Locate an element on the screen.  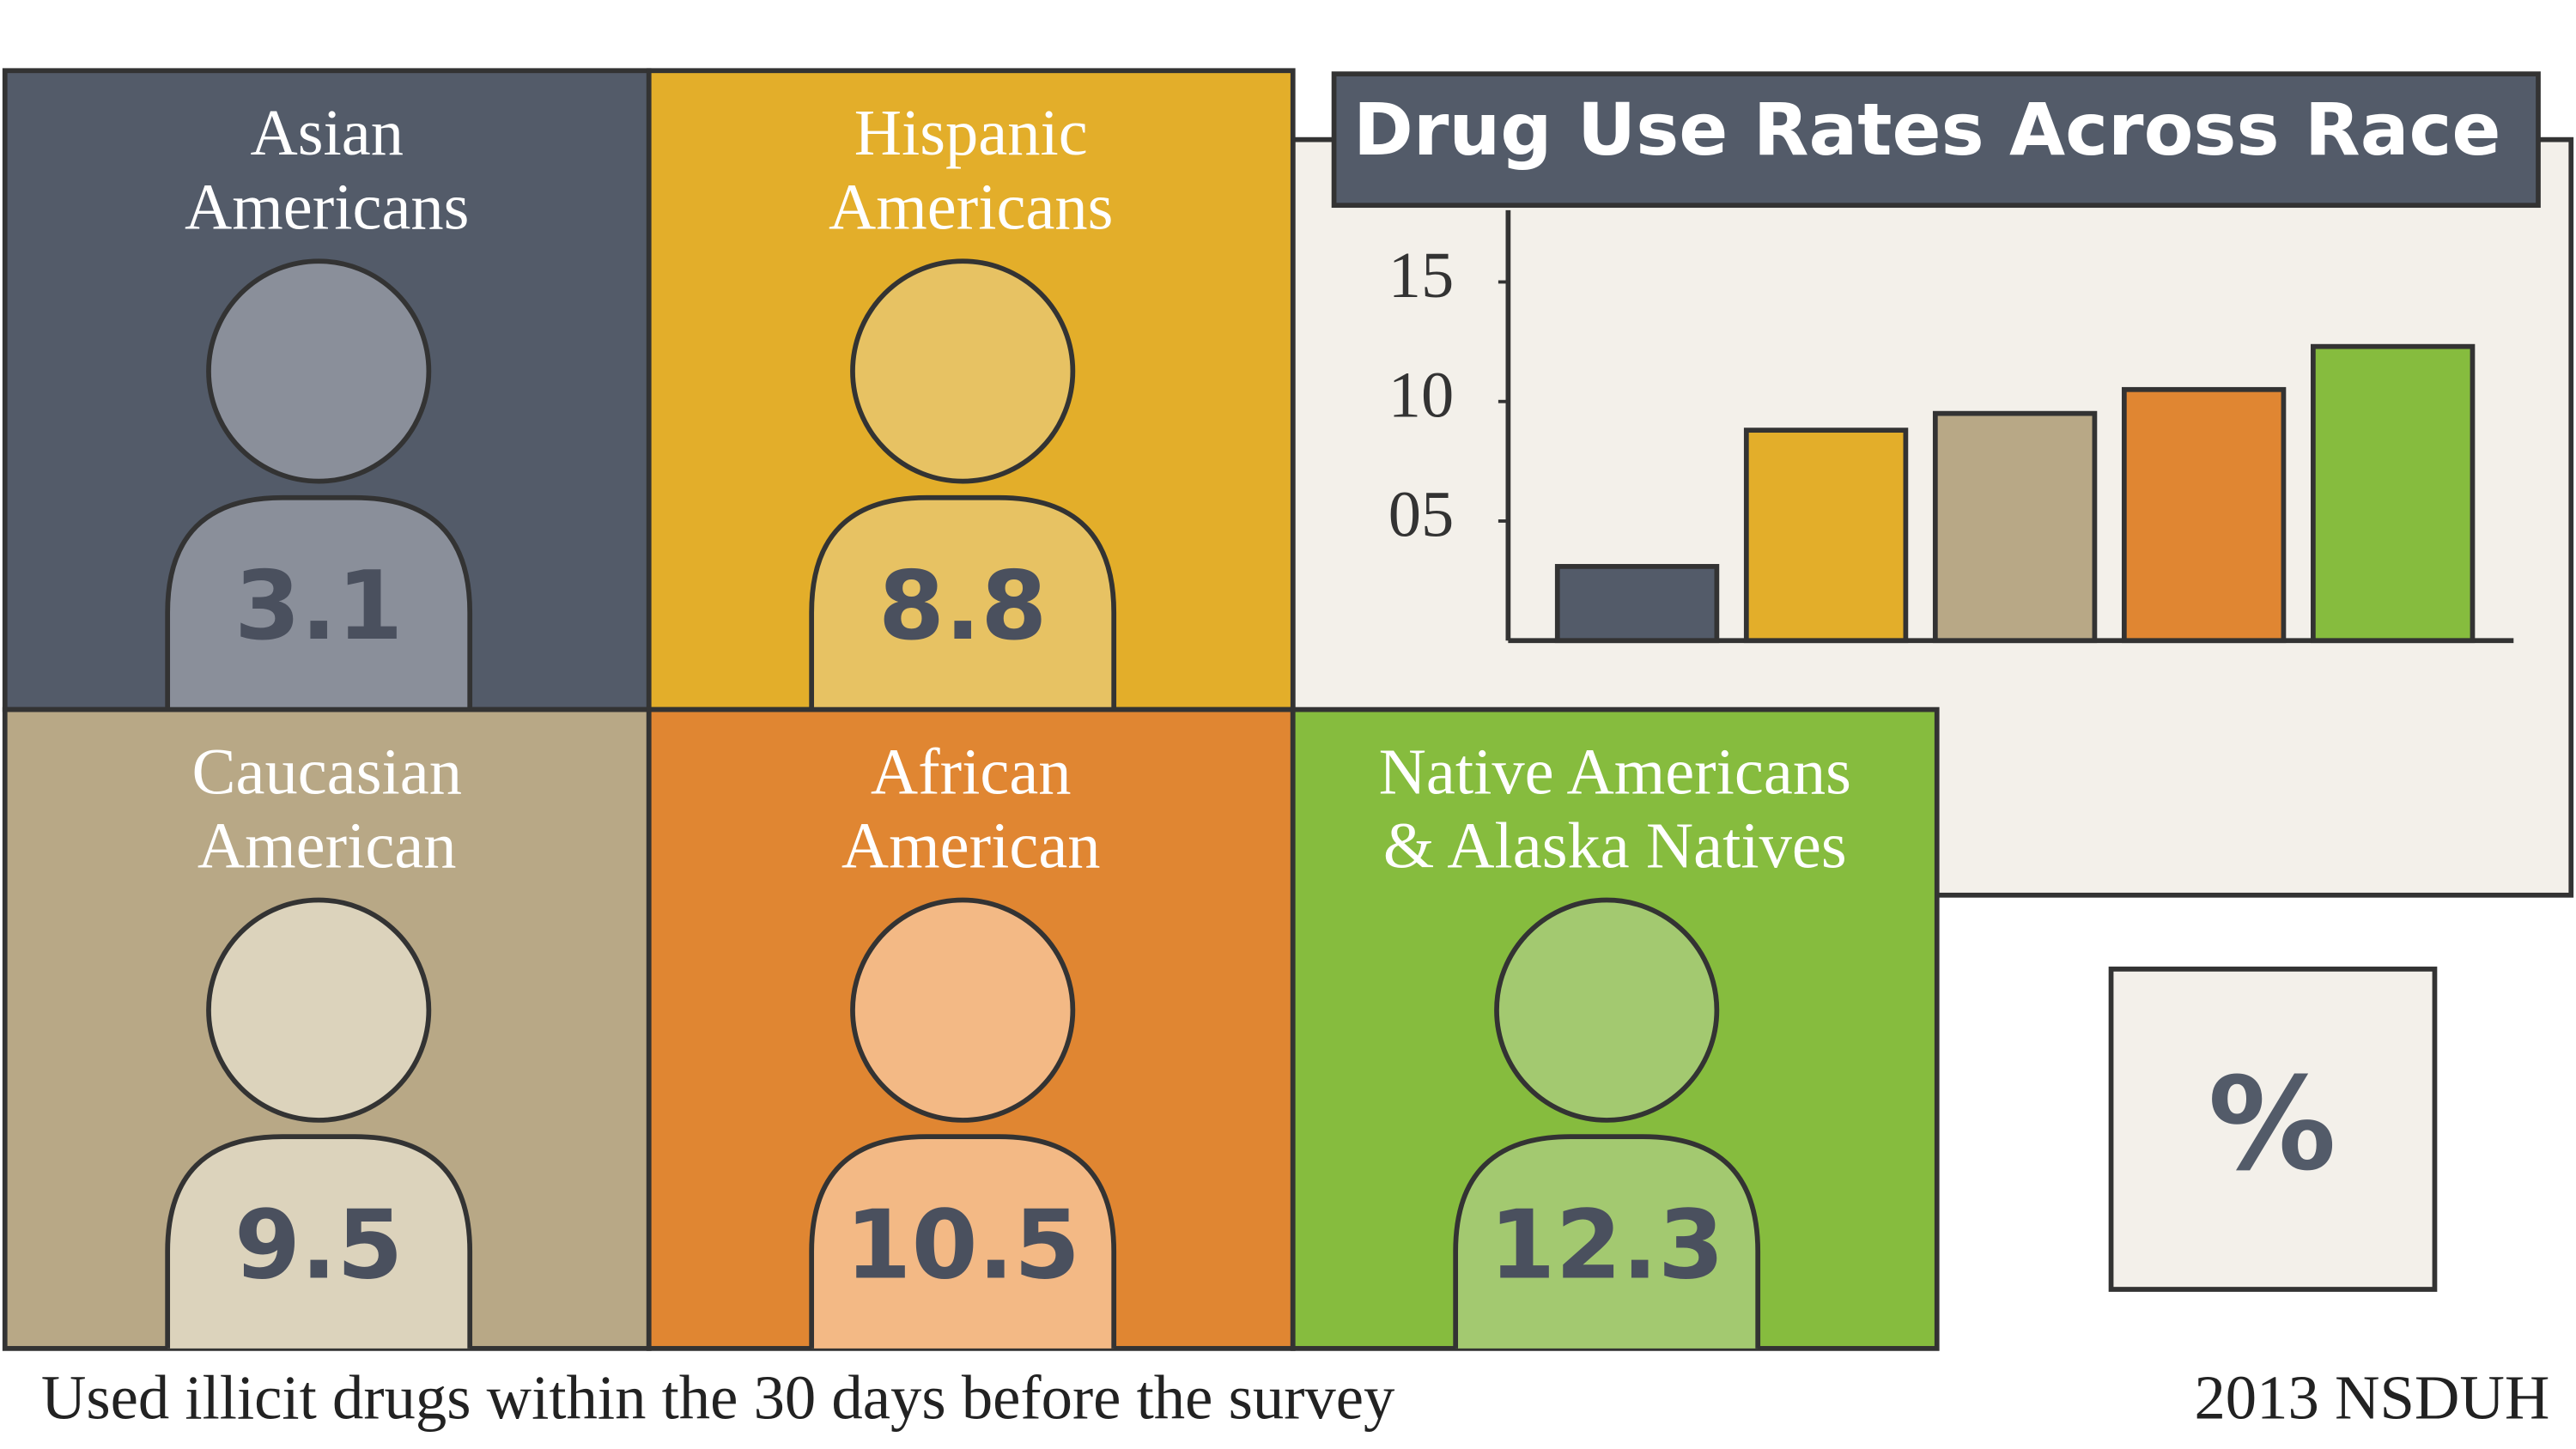
tile-label: Asian is located at coordinates (327, 132).